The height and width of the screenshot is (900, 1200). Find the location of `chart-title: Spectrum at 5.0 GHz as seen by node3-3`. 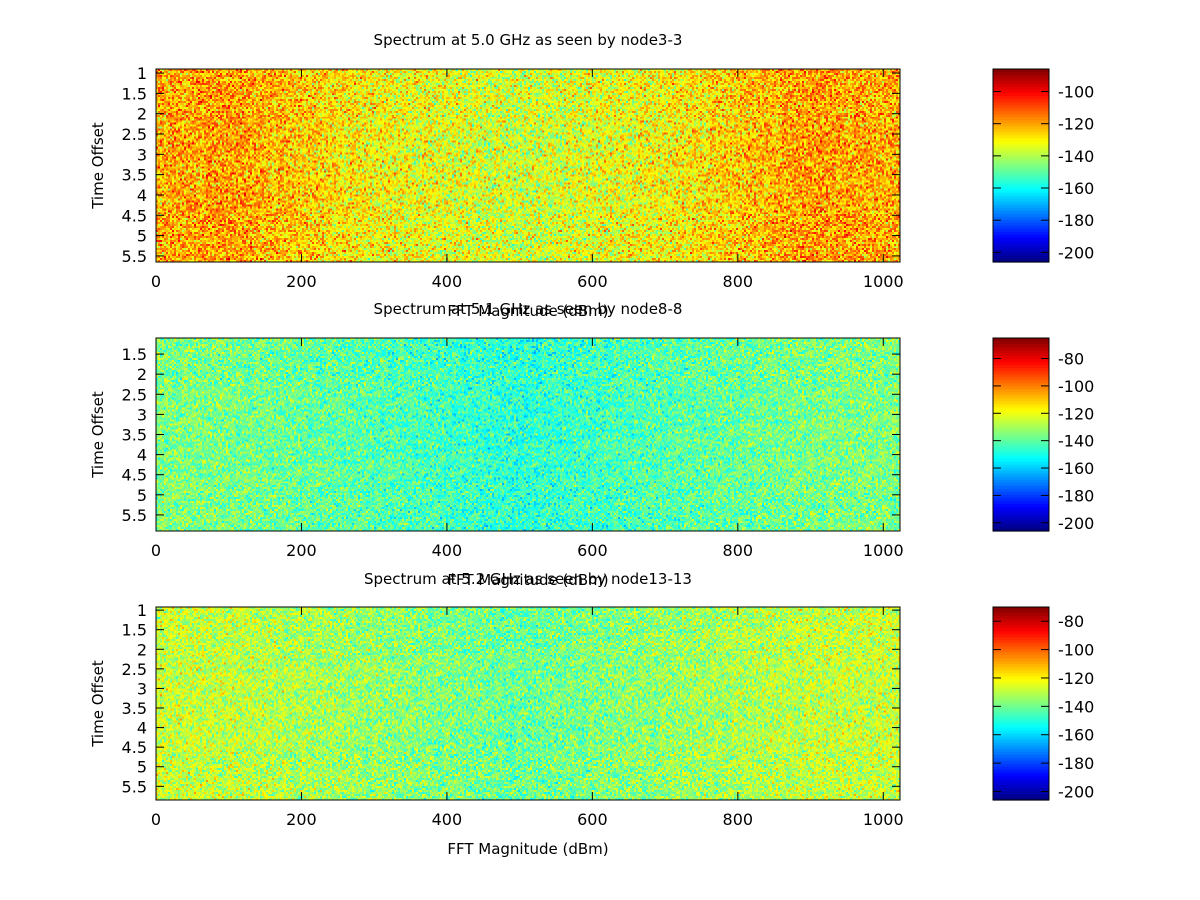

chart-title: Spectrum at 5.0 GHz as seen by node3-3 is located at coordinates (528, 40).